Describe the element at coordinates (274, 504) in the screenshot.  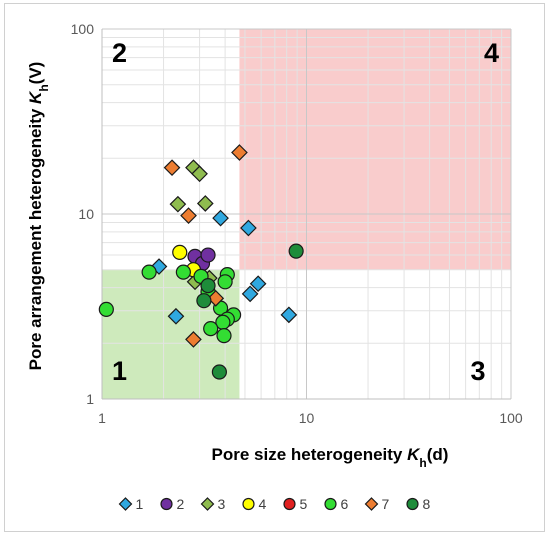
I see `legend: 1 2 3 4 5 6 7 8` at that location.